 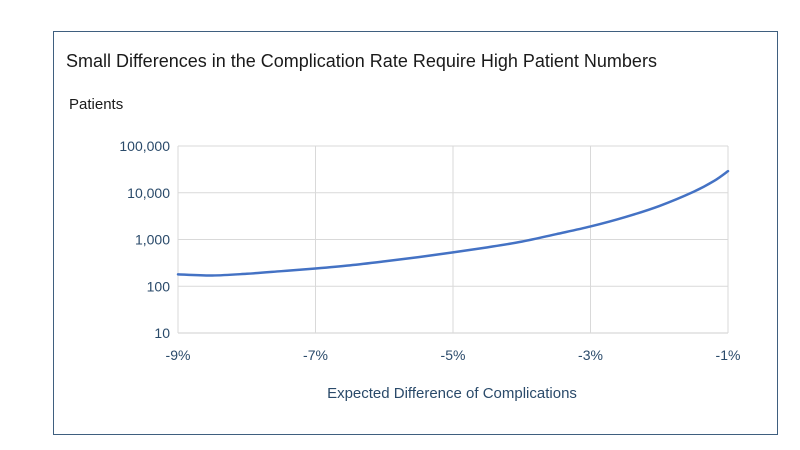 What do you see at coordinates (315, 355) in the screenshot?
I see `x-tick-label: -7%` at bounding box center [315, 355].